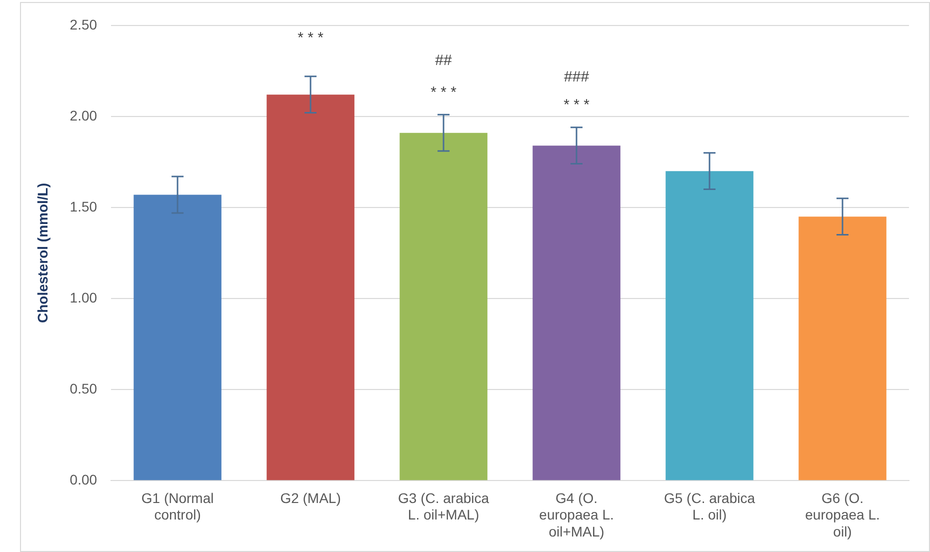  I want to click on y-tick-label: 2.50, so click(84, 24).